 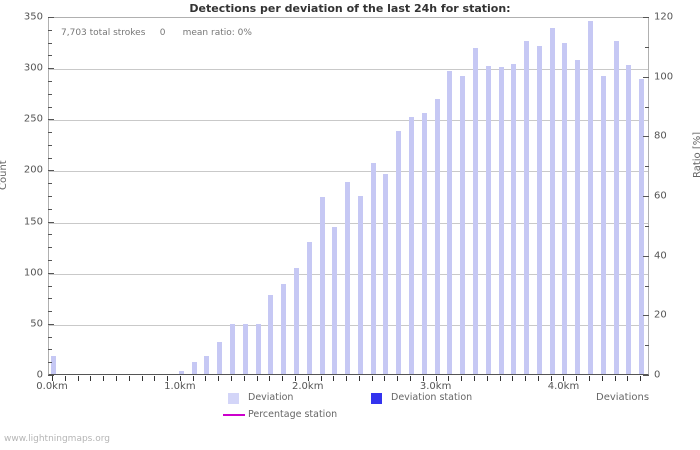 I want to click on legend-label-deviation-station: Deviation station, so click(x=432, y=397).